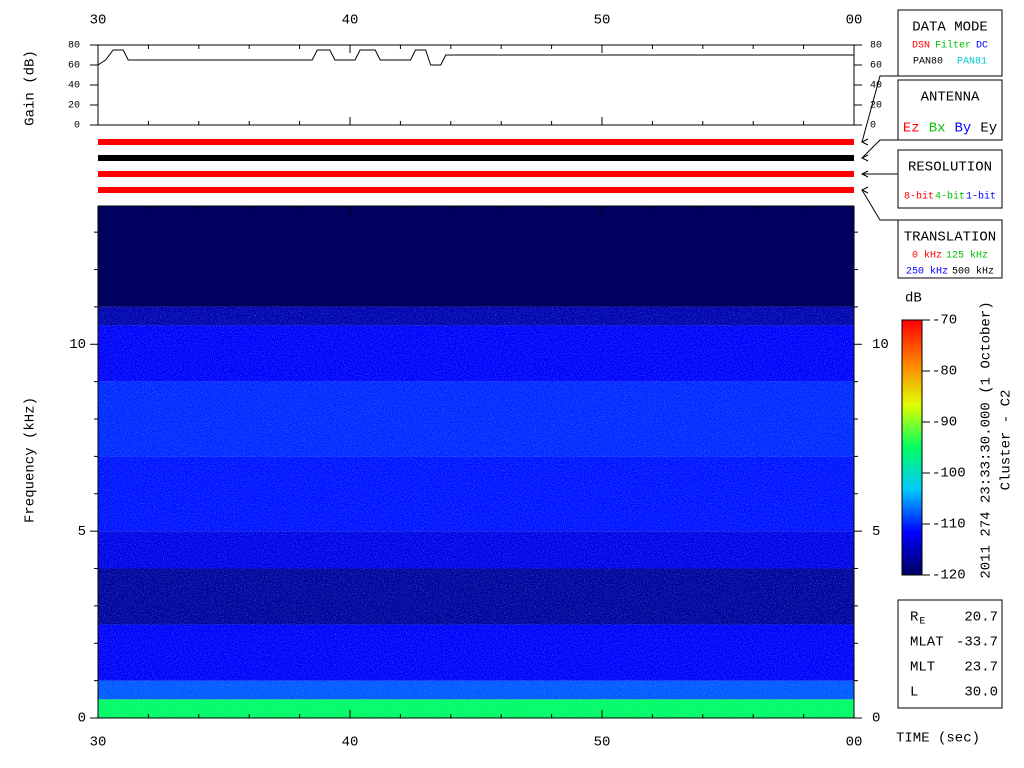  I want to click on ephemeris-value: 20.7, so click(981, 618).